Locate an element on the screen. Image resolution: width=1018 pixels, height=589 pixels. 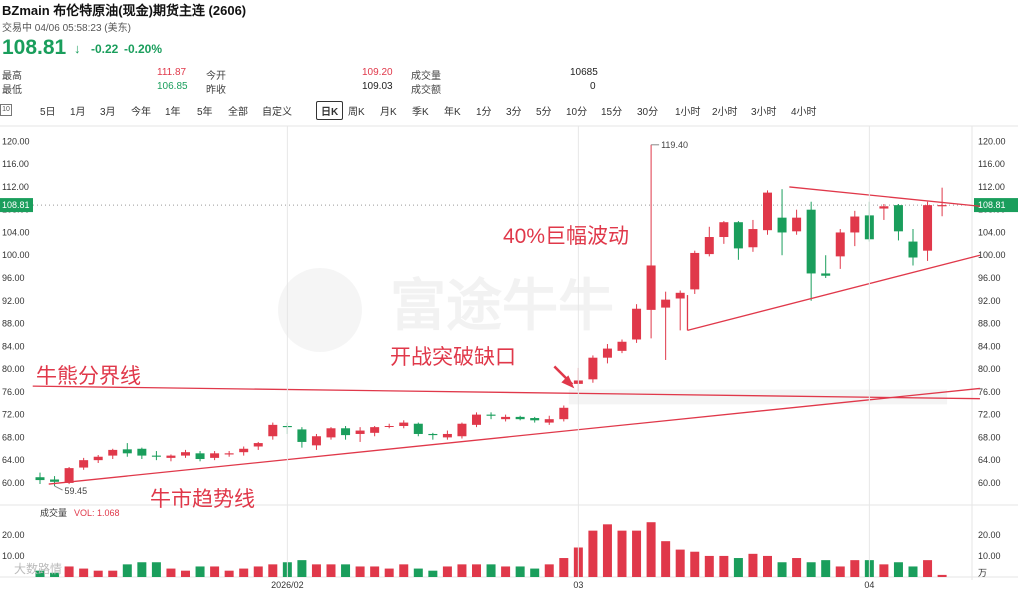
period-tab-14: 4小时 is located at coordinates (804, 112).